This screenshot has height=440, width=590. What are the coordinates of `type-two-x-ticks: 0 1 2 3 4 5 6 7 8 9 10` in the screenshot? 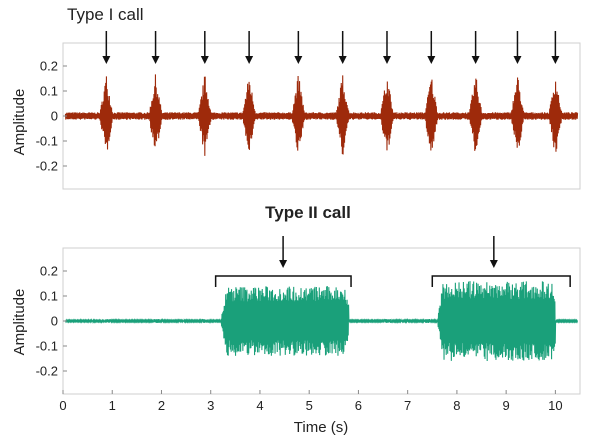 It's located at (311, 401).